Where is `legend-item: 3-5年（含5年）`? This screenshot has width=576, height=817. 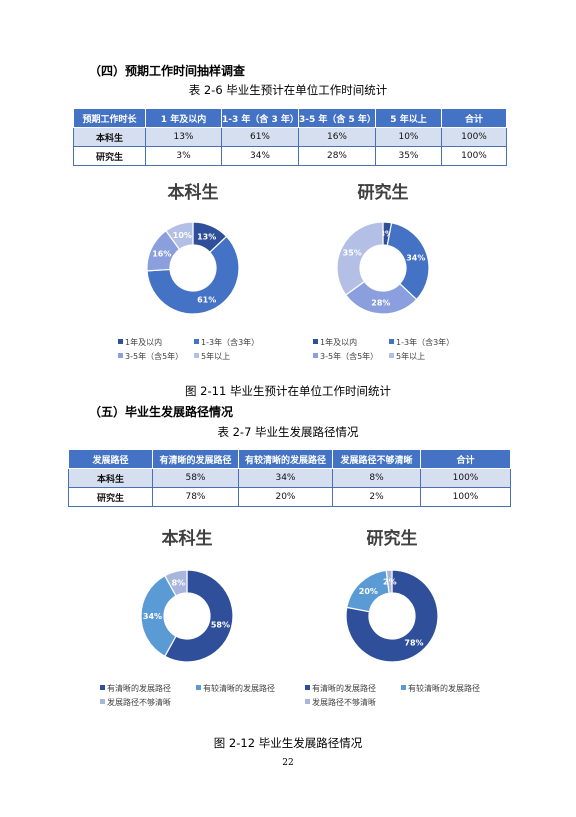
legend-item: 3-5年（含5年） is located at coordinates (150, 356).